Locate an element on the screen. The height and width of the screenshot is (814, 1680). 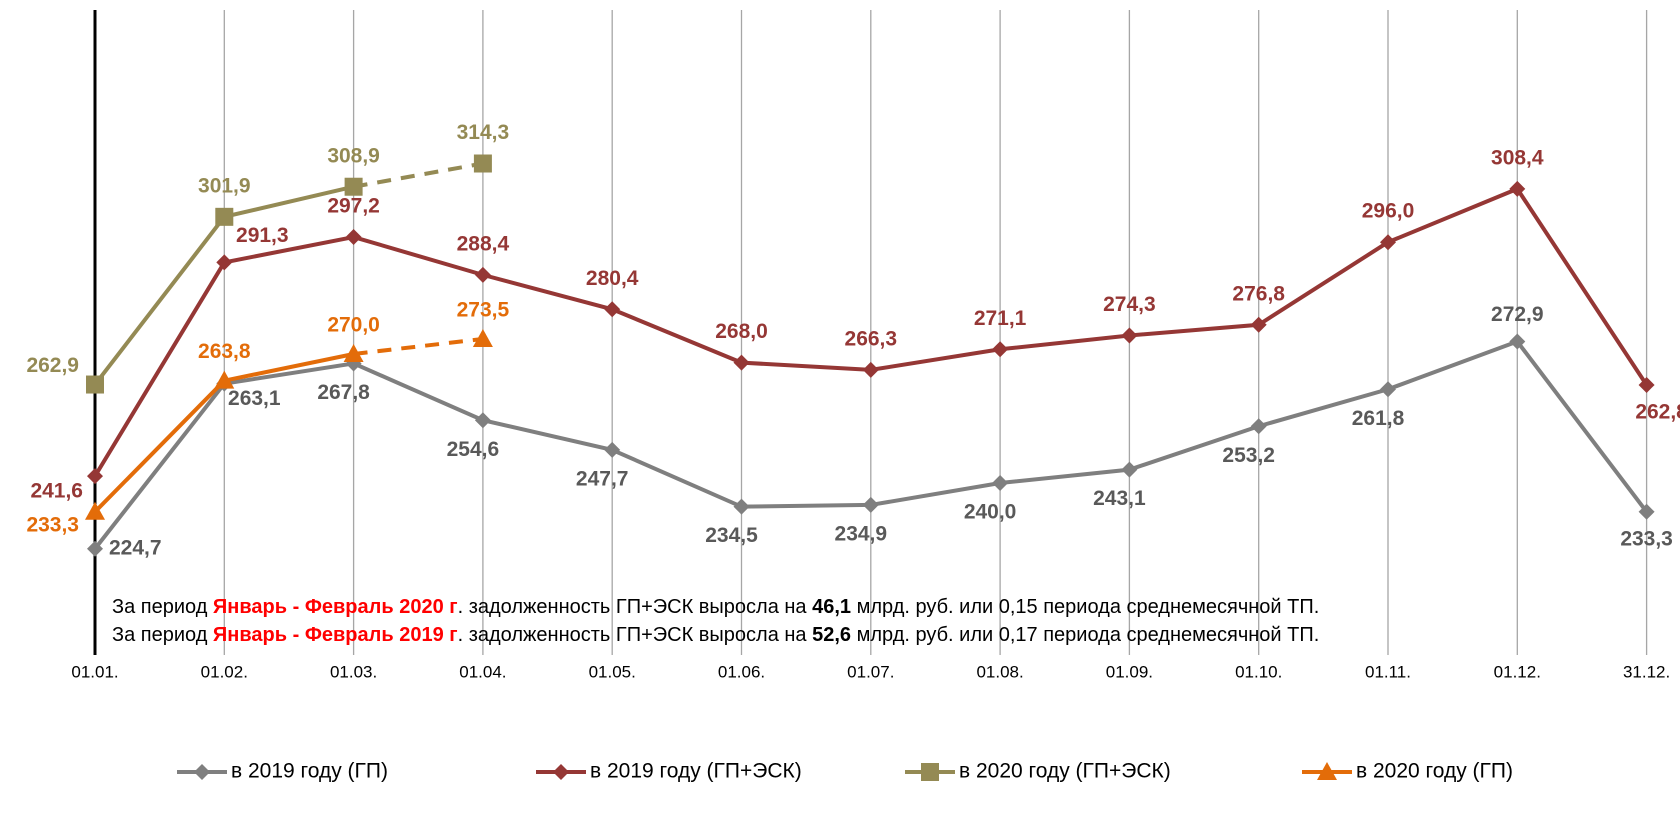
x-tick-label: 31.12. is located at coordinates (1646, 671).